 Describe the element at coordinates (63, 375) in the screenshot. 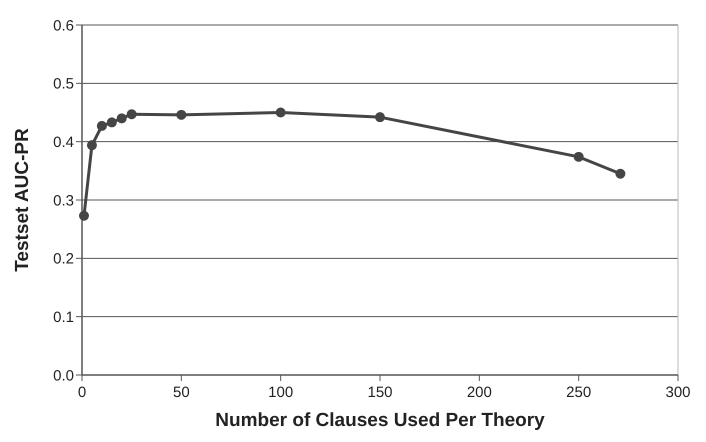

I see `y-tick-label: 0.0` at that location.